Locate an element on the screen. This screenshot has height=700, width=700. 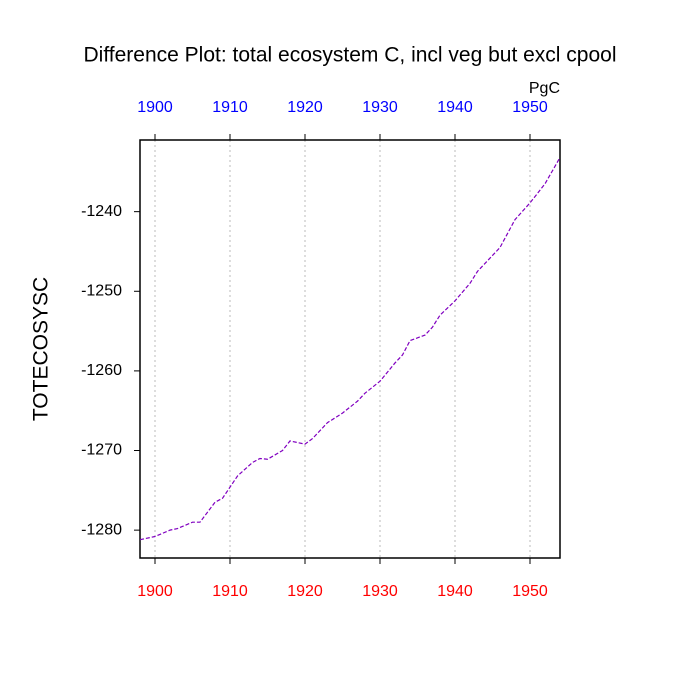
y-axis-label: TOTECOSYSC is located at coordinates (41, 349).